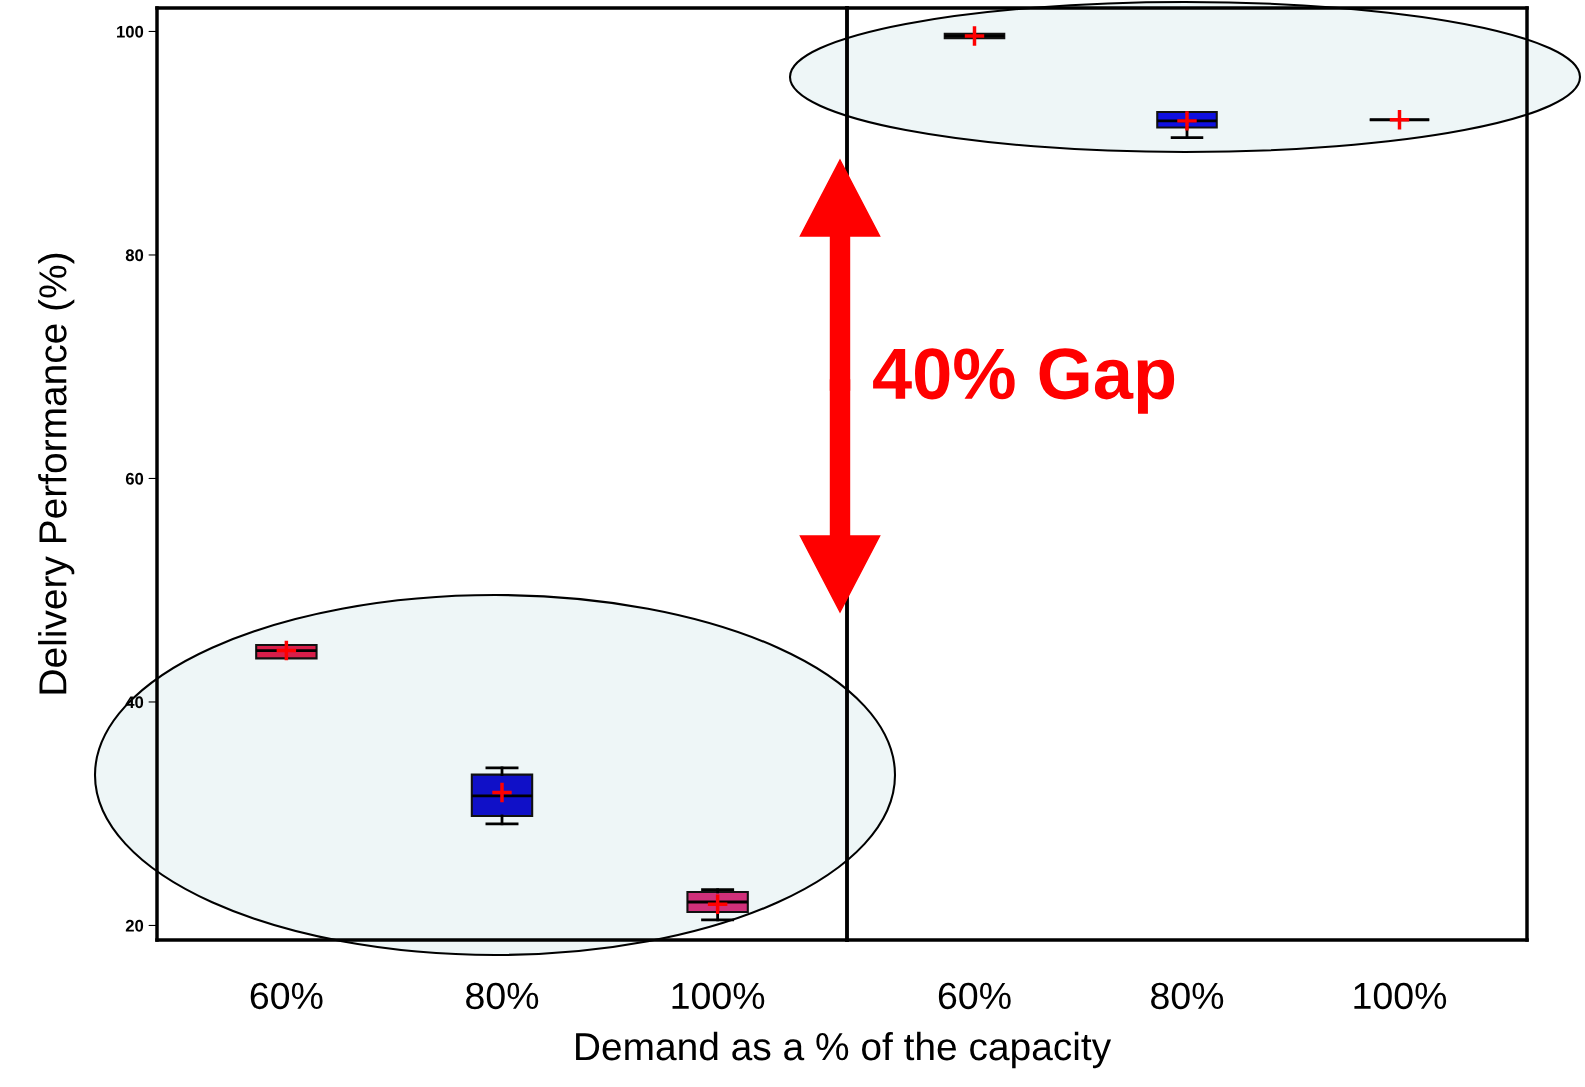  What do you see at coordinates (844, 1050) in the screenshot?
I see `x-axis-title: Demand as a % of the capacity` at bounding box center [844, 1050].